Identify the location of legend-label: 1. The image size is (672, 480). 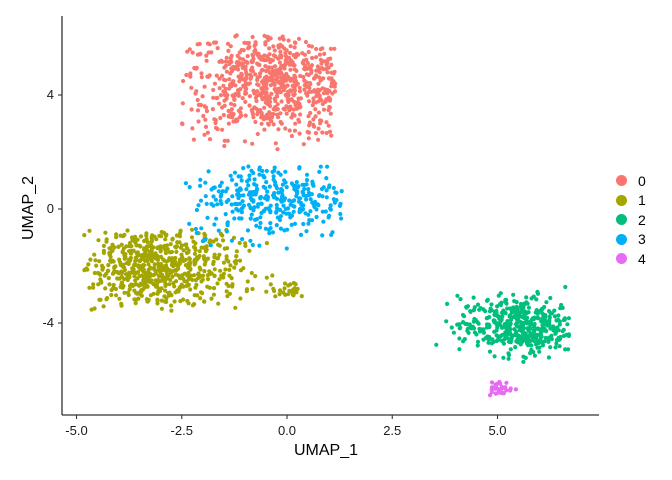
(642, 200).